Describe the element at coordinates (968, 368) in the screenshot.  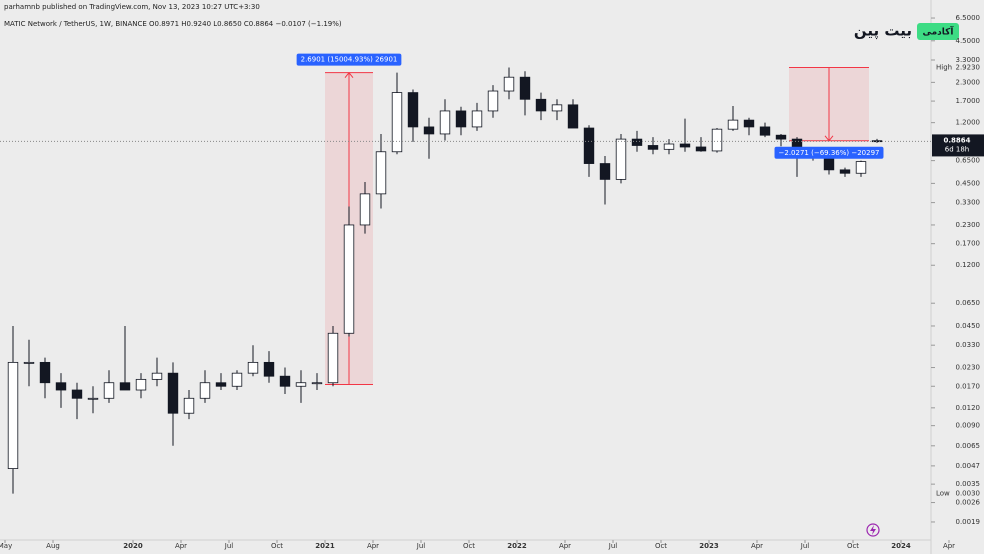
I see `y-tick-label: 0.0230` at that location.